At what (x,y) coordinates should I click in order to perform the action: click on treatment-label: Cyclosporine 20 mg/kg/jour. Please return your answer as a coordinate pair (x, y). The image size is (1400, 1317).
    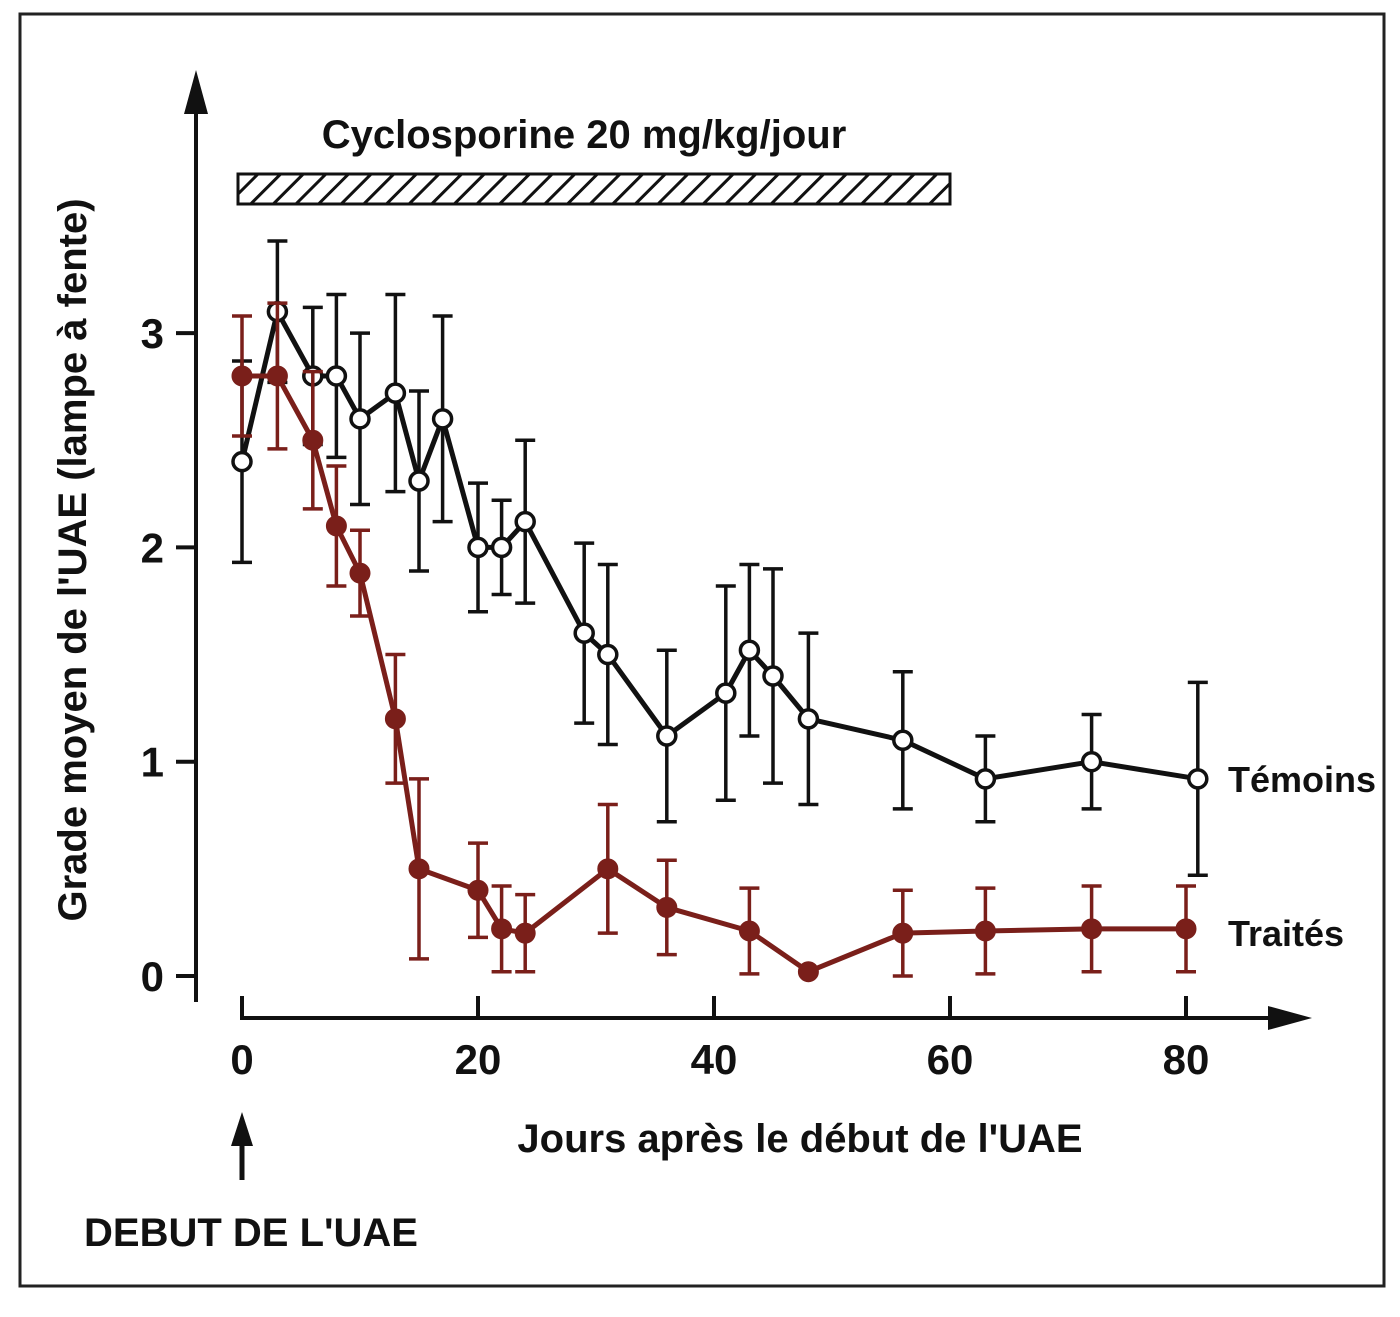
    Looking at the image, I should click on (584, 135).